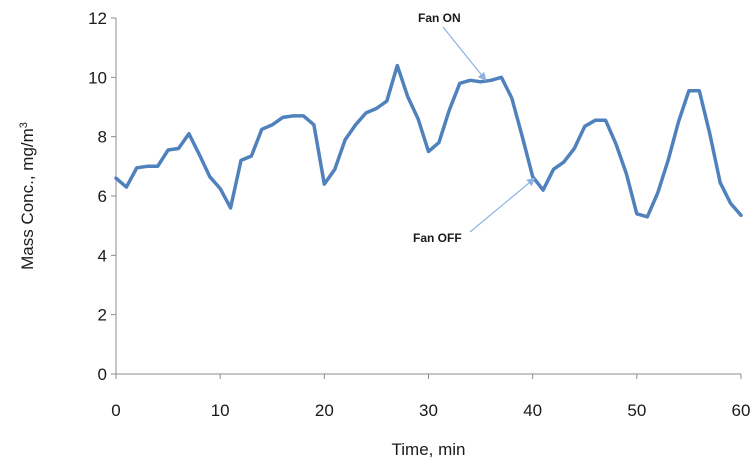 The width and height of the screenshot is (755, 463). Describe the element at coordinates (115, 410) in the screenshot. I see `x-tick-label: 0` at that location.